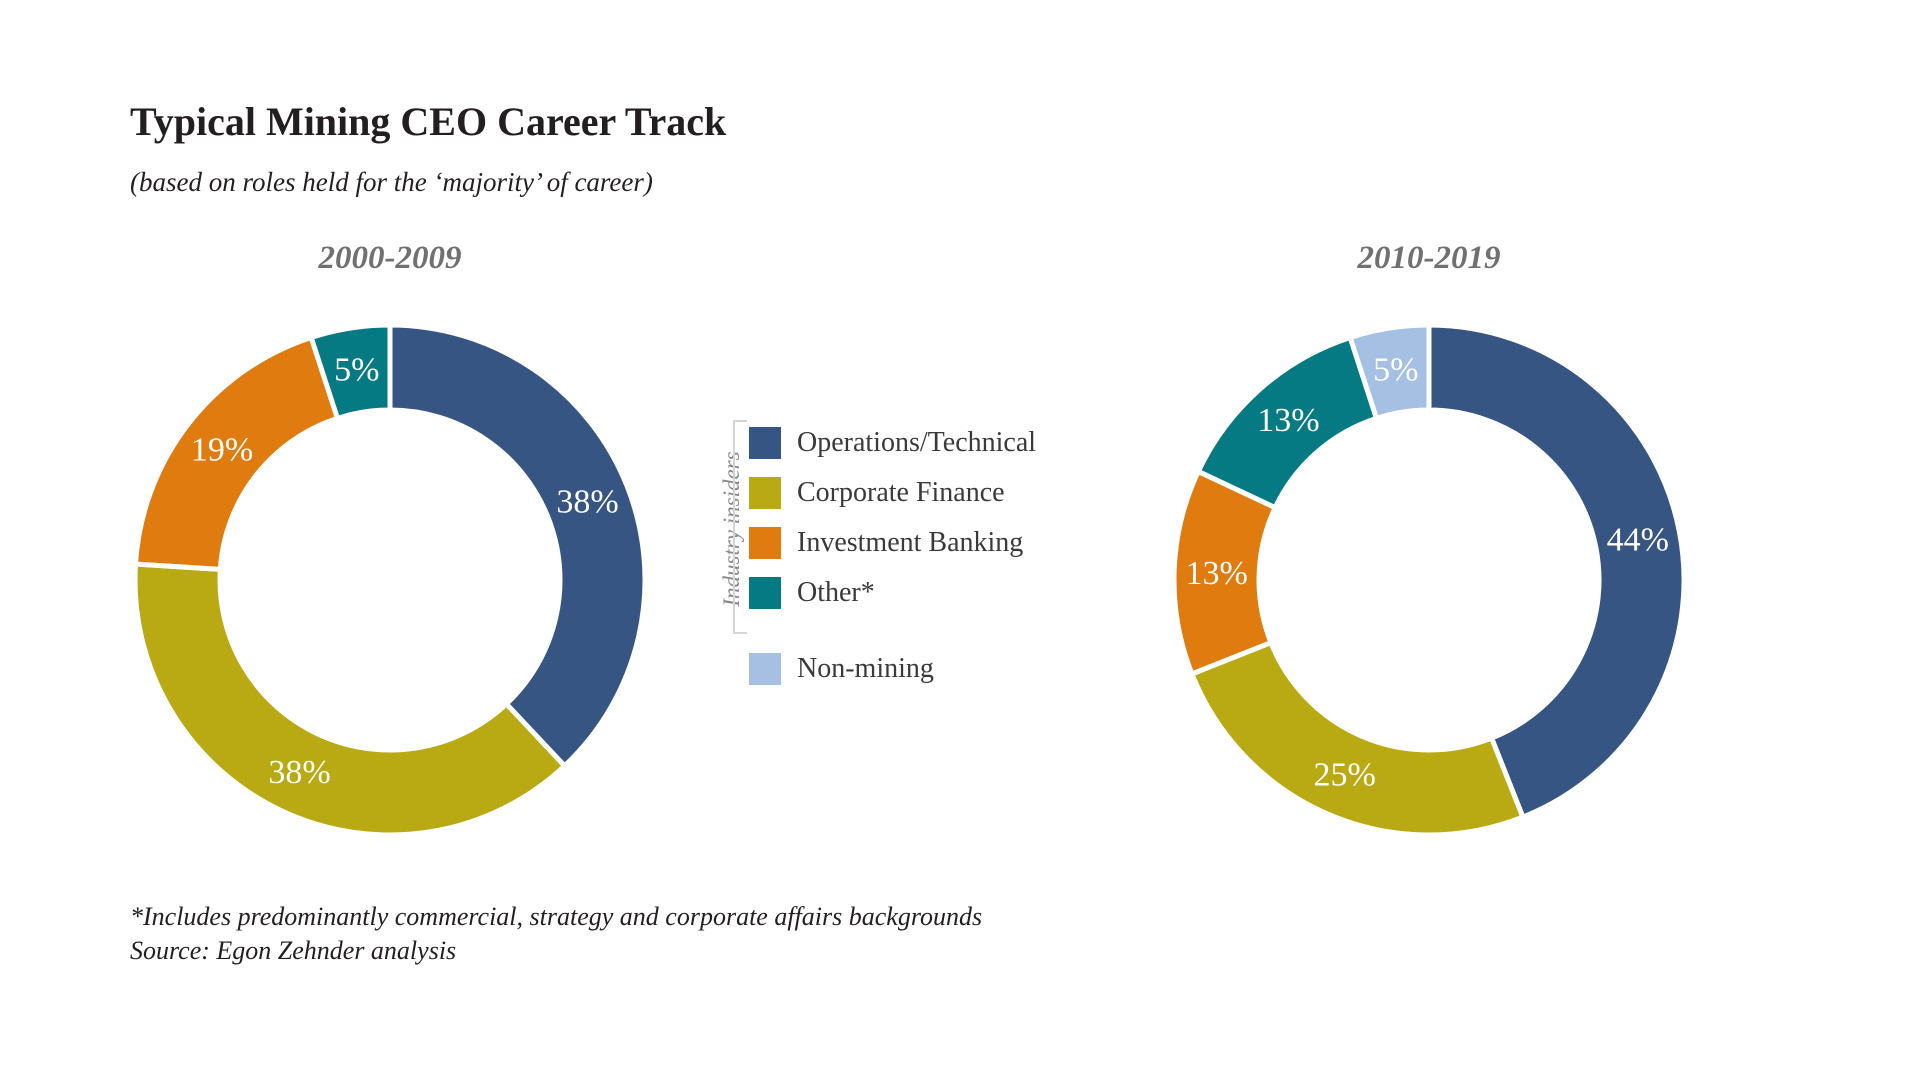 The image size is (1920, 1080). Describe the element at coordinates (901, 492) in the screenshot. I see `legend-label: Corporate Finance` at that location.